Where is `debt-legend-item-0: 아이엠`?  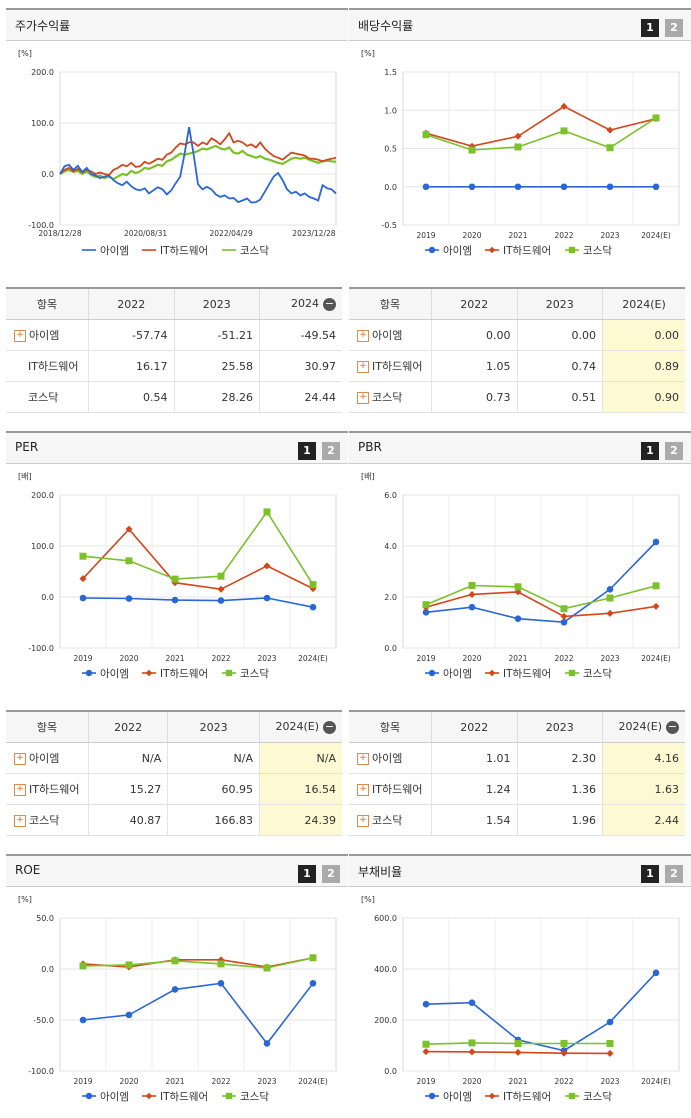
debt-legend-item-0: 아이엠 is located at coordinates (448, 1097).